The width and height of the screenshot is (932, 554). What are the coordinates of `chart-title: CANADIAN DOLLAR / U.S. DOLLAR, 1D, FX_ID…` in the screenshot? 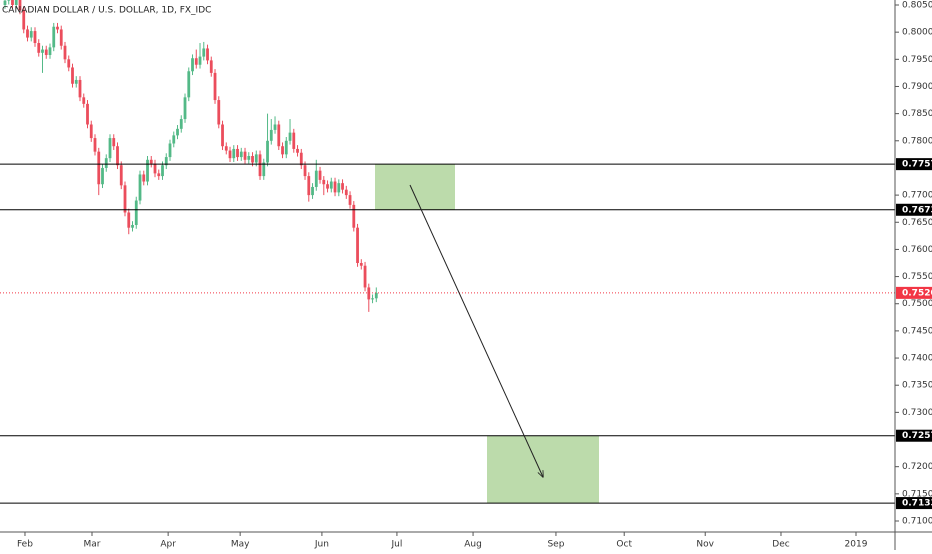 It's located at (106, 11).